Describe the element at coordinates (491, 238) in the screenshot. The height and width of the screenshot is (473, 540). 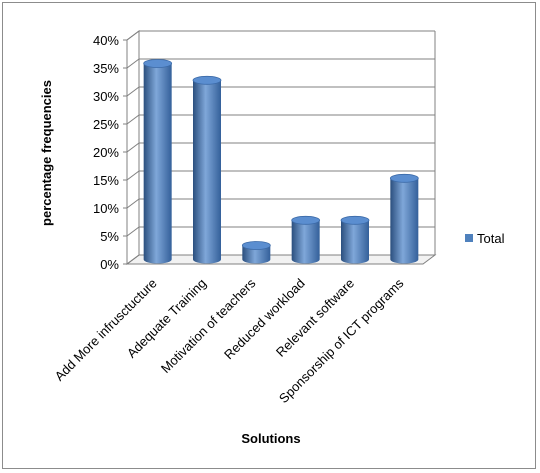
I see `legend-label: Total` at that location.